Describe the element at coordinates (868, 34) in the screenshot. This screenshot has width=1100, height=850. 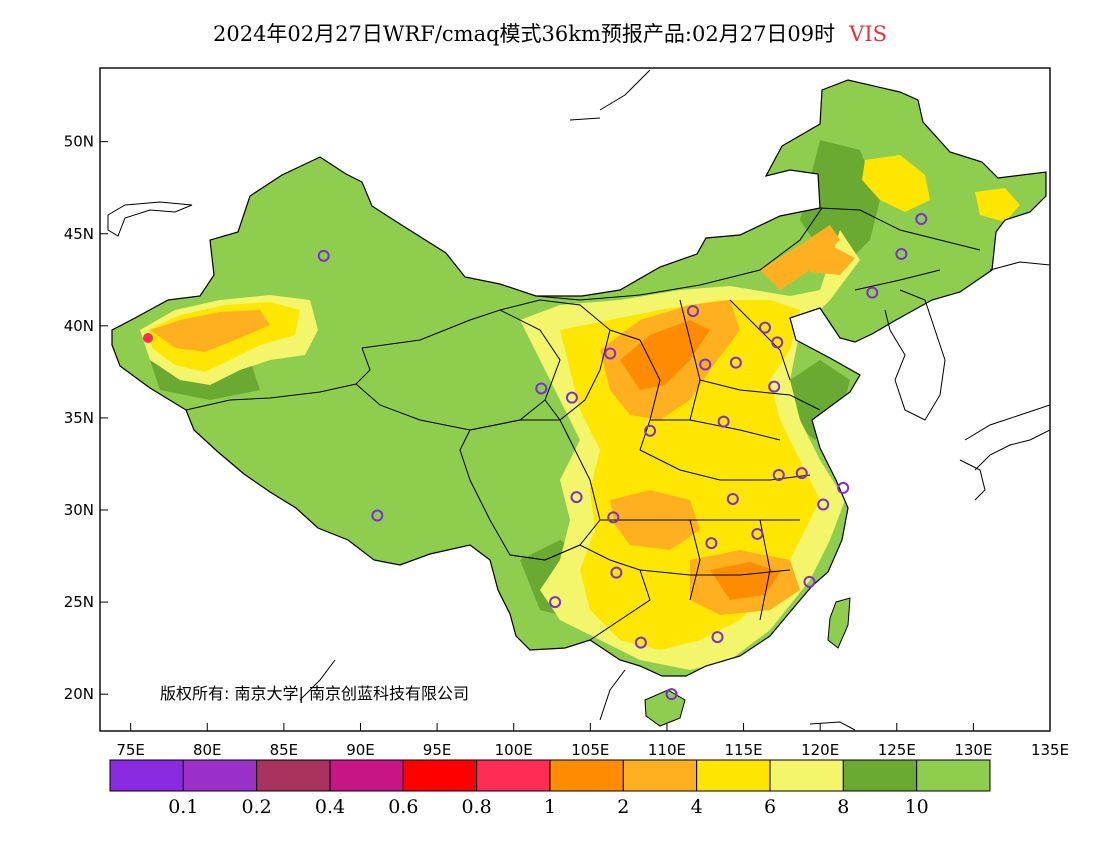
I see `variable-name: VIS` at that location.